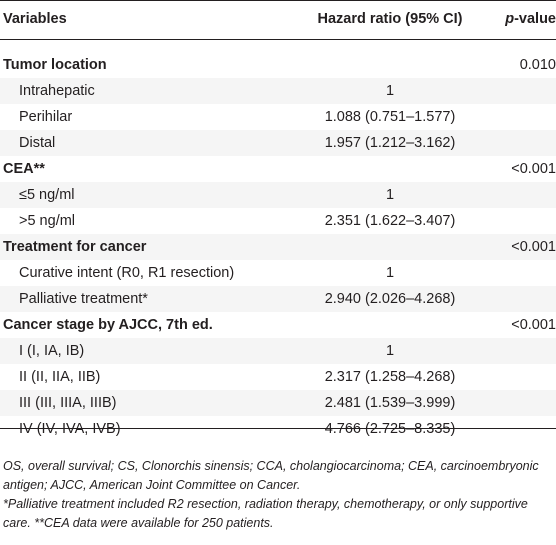 The image size is (556, 545). Describe the element at coordinates (390, 19) in the screenshot. I see `header-hazard-ratio: Hazard ratio (95% CI)` at that location.